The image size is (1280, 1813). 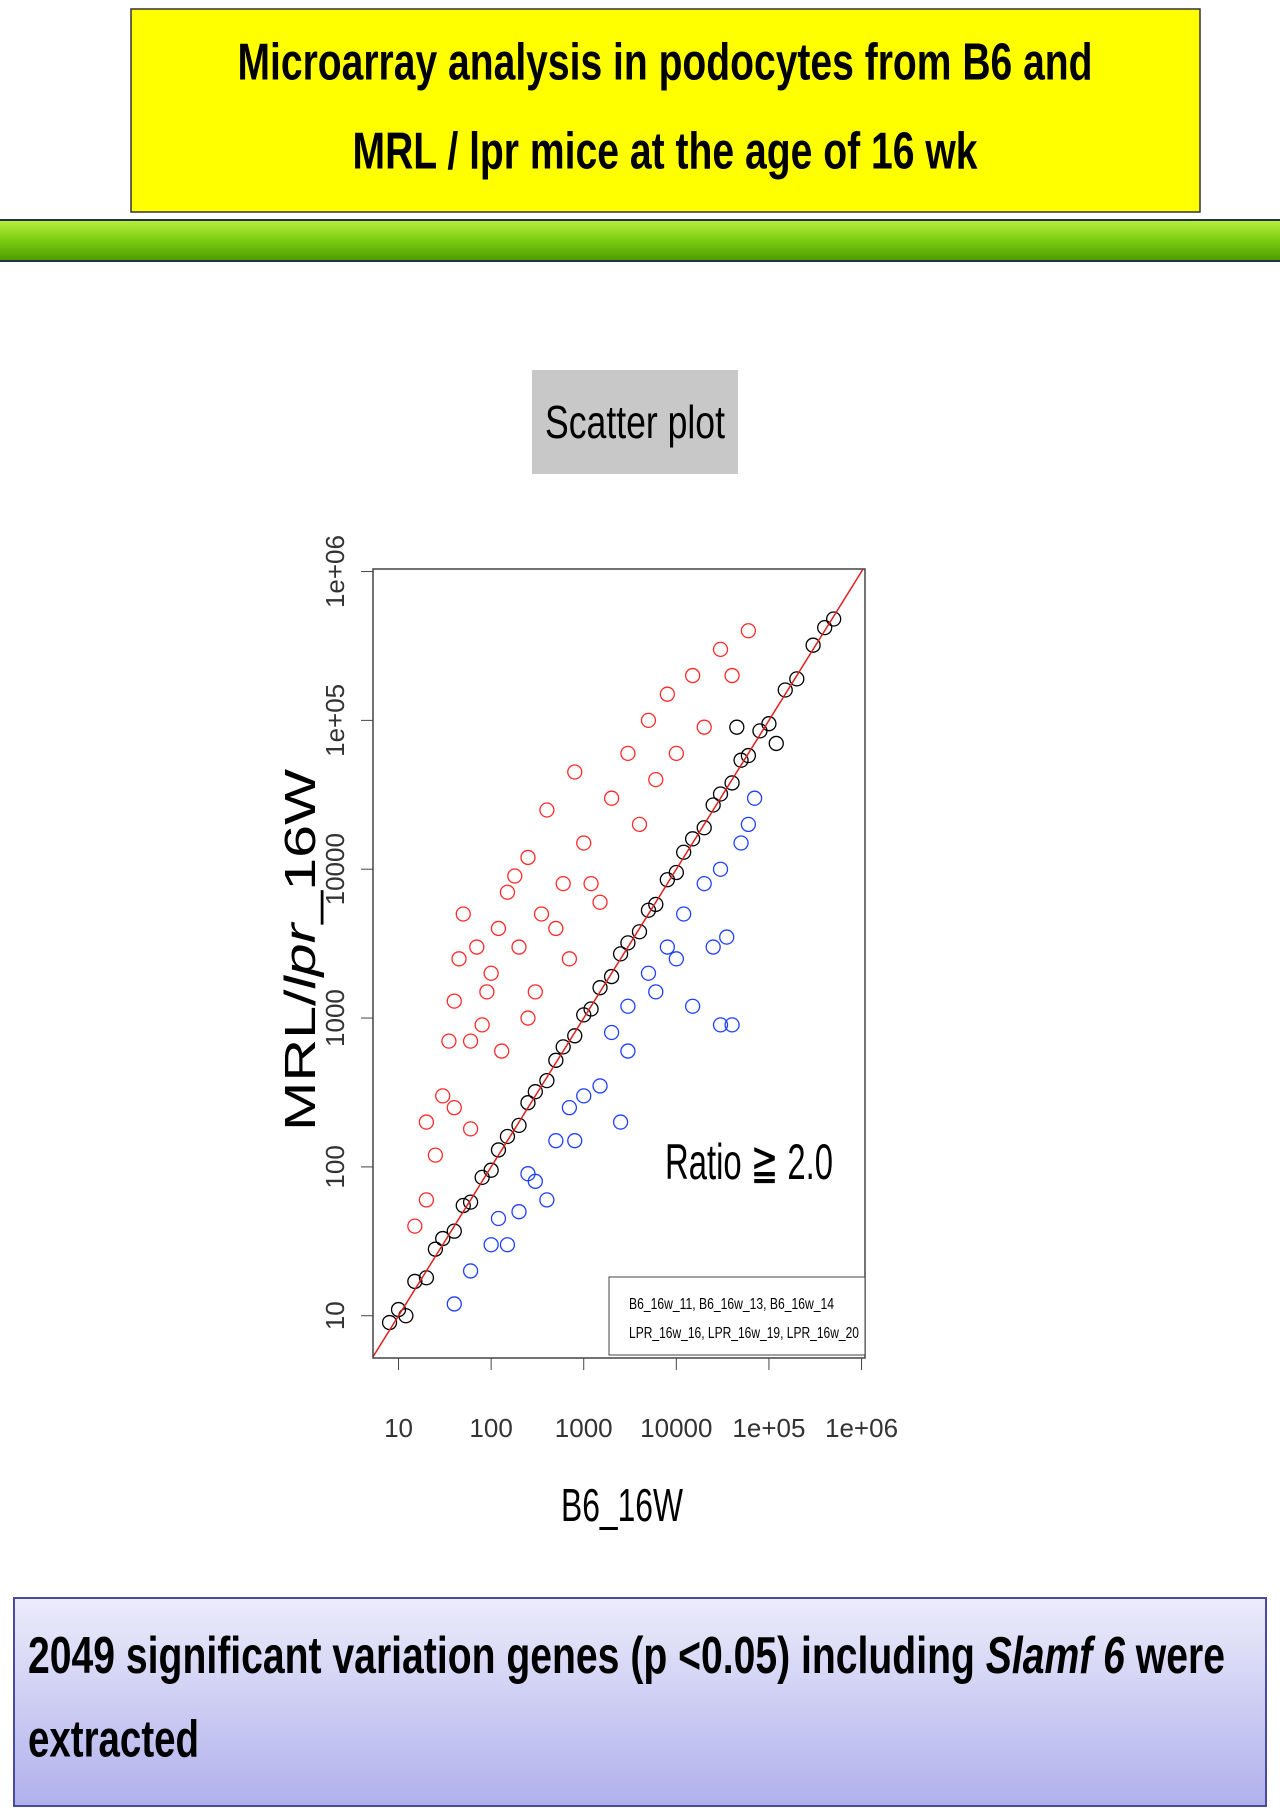 I want to click on x-axis-title: B6_16W, so click(x=622, y=1505).